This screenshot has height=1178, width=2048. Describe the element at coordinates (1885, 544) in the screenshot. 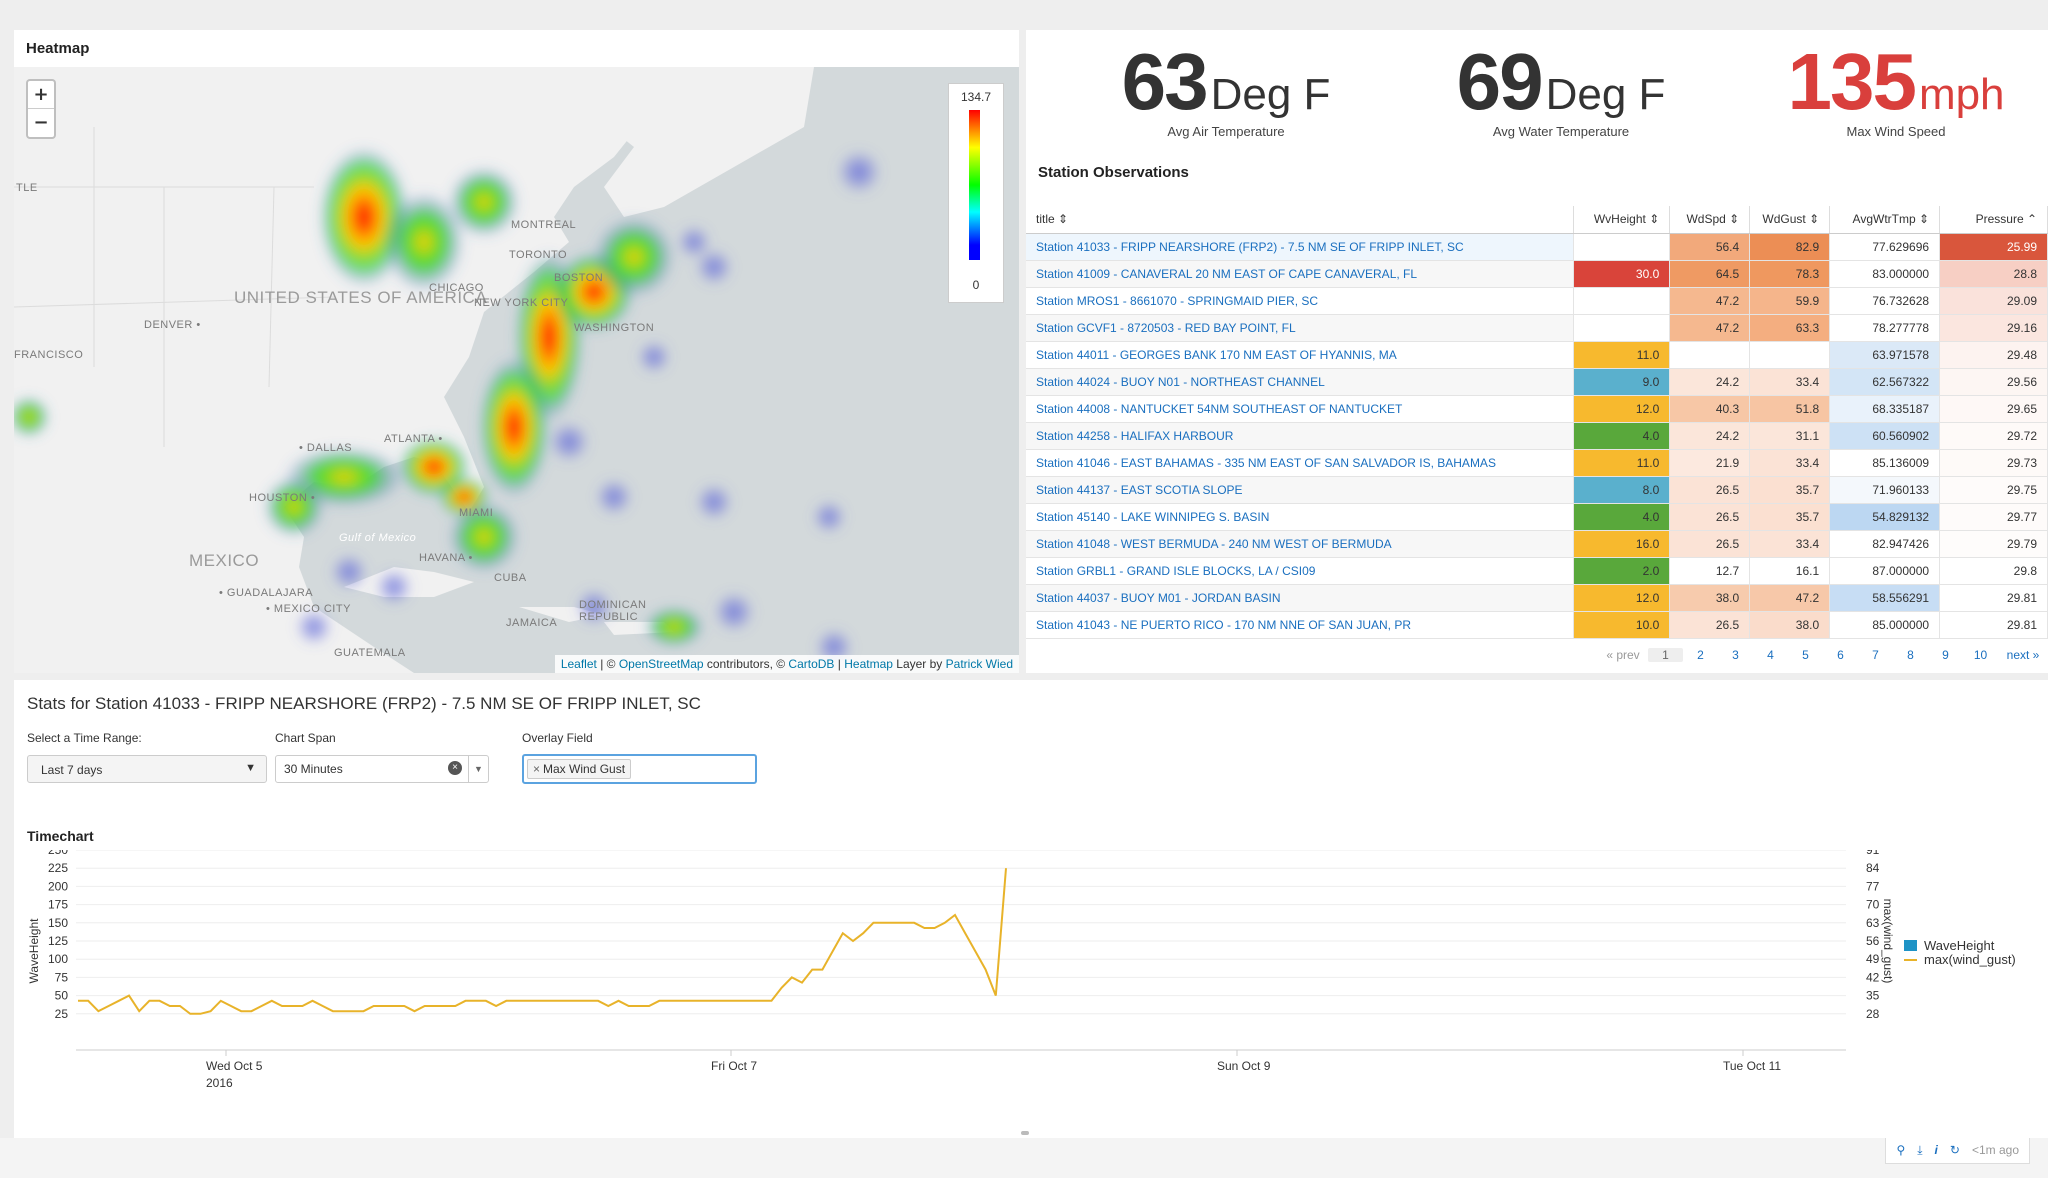

I see `cell-avgwtrtmp: 82.947426` at that location.